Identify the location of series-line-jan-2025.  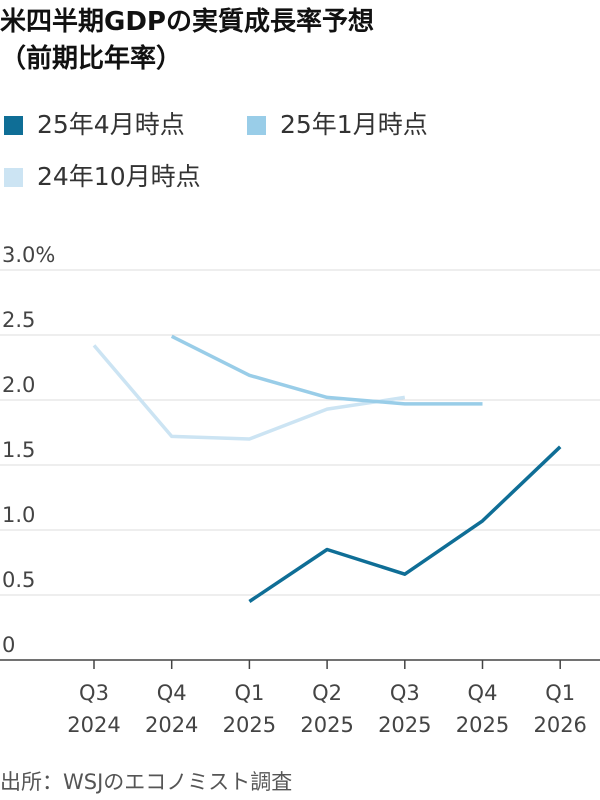
(326, 370).